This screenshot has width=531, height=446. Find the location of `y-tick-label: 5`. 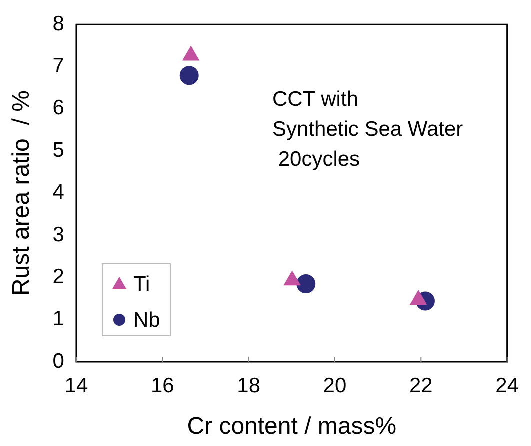

y-tick-label: 5 is located at coordinates (58, 150).